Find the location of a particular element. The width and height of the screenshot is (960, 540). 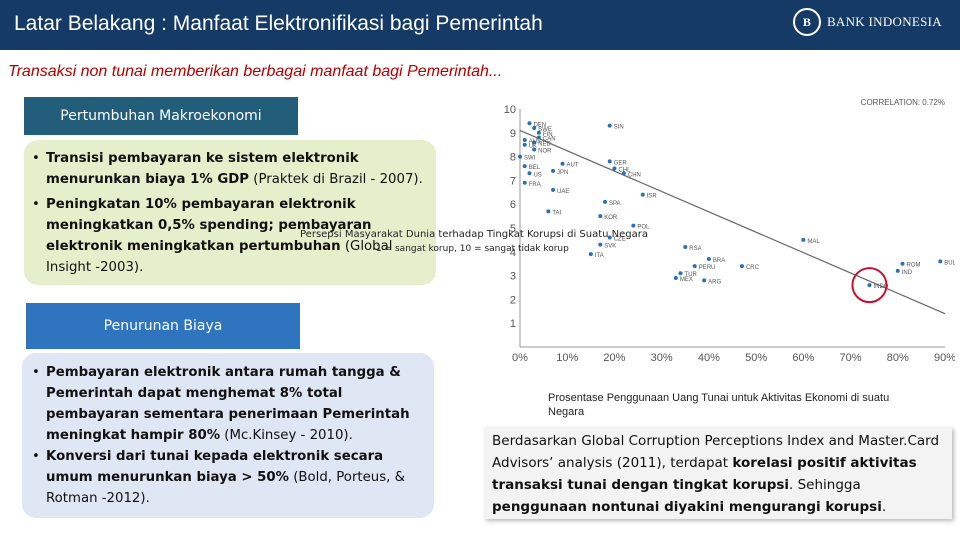

chart-point-us is located at coordinates (529, 173).